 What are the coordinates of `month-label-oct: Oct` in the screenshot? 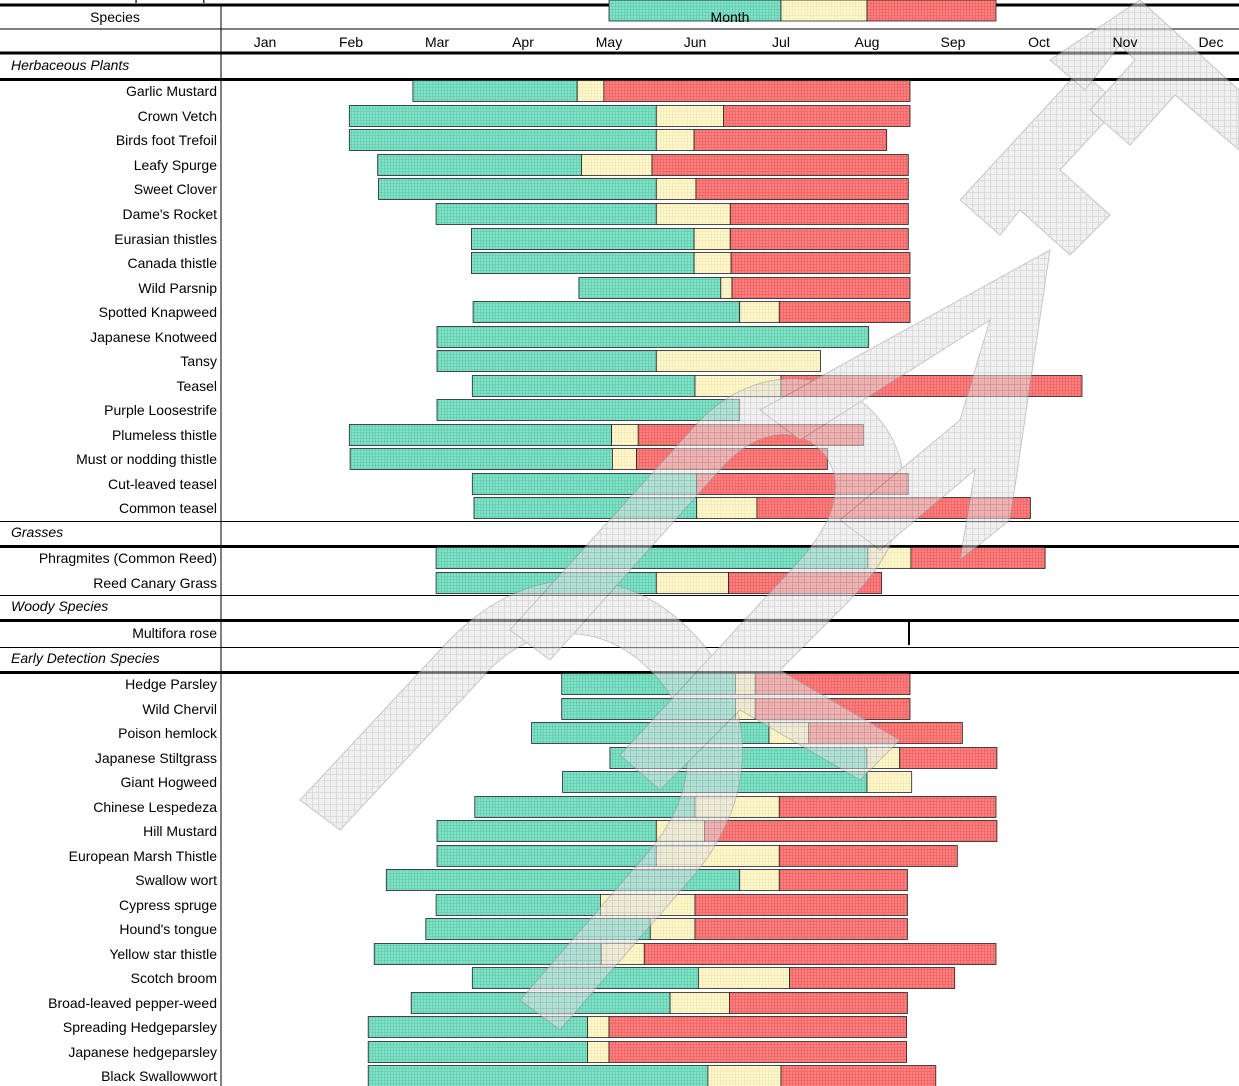 It's located at (1039, 42).